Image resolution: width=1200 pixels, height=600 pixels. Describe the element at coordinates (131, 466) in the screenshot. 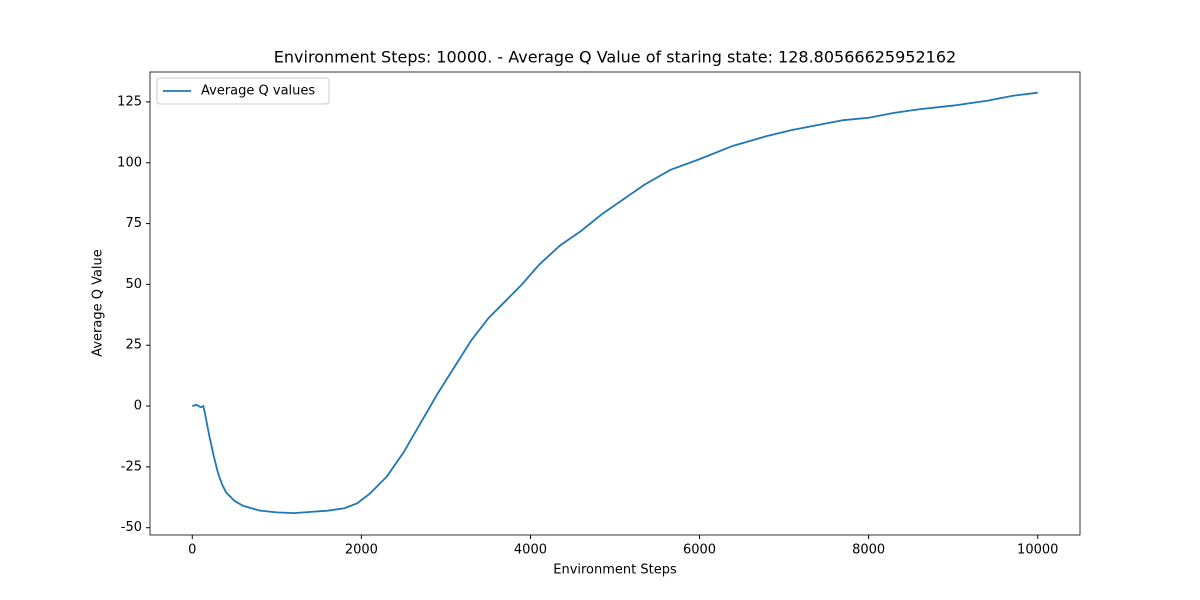

I see `y-tick-label: -25` at that location.